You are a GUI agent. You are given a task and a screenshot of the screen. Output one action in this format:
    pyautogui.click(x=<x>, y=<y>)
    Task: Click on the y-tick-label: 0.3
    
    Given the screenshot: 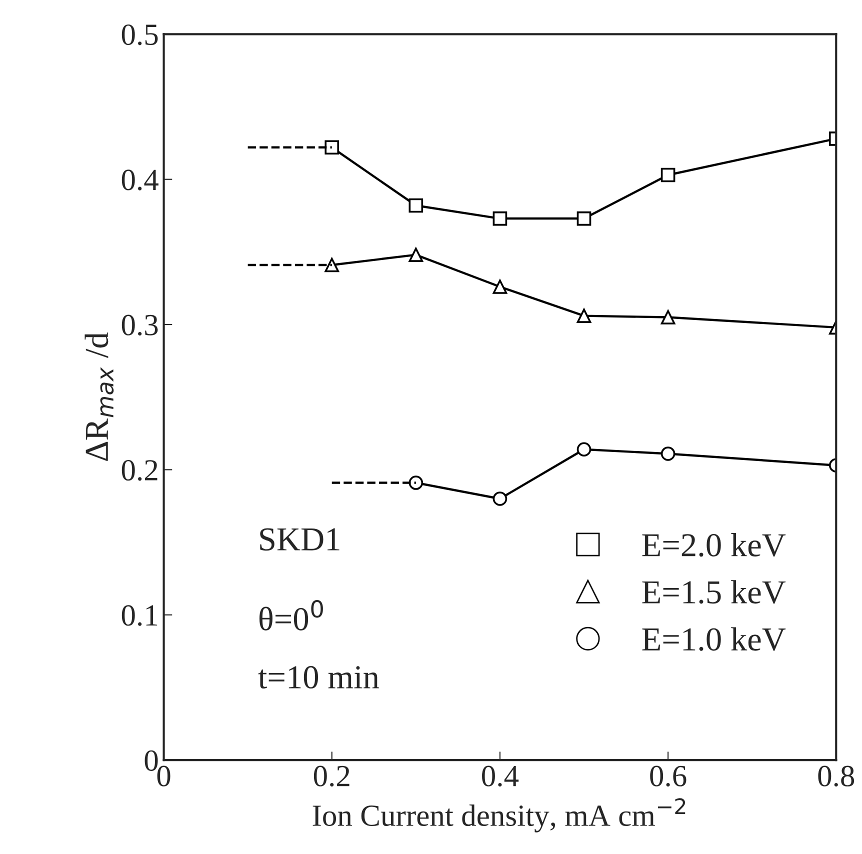 What is the action you would take?
    pyautogui.click(x=140, y=325)
    